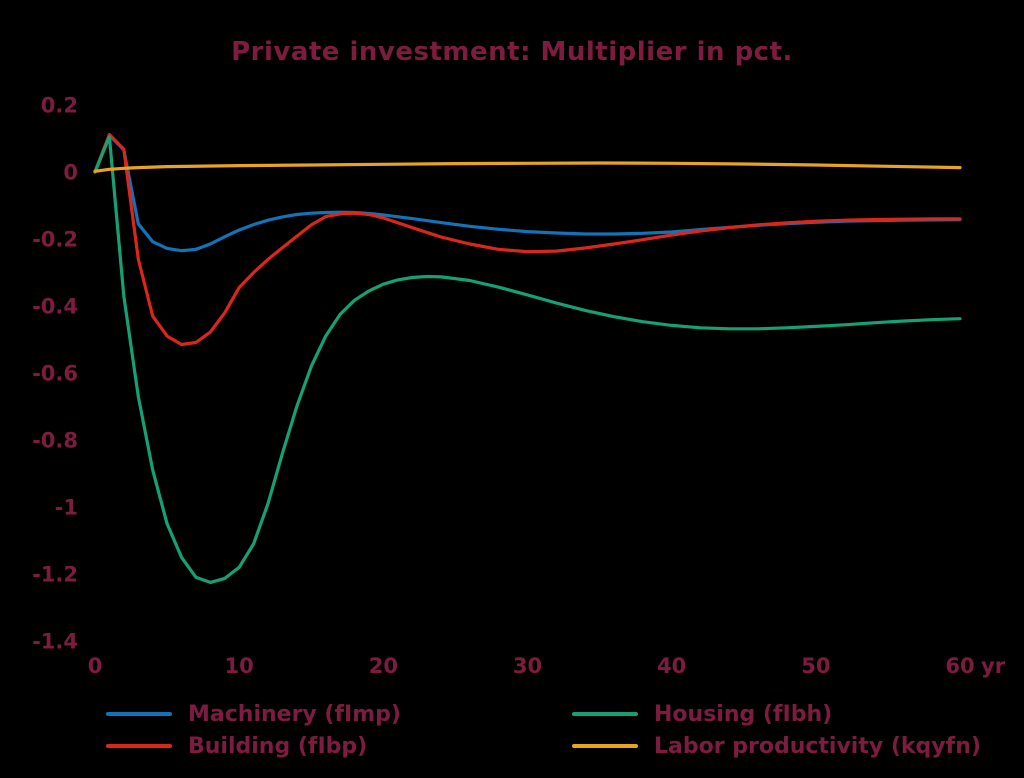  What do you see at coordinates (55, 373) in the screenshot?
I see `y-tick-label: -0.6` at bounding box center [55, 373].